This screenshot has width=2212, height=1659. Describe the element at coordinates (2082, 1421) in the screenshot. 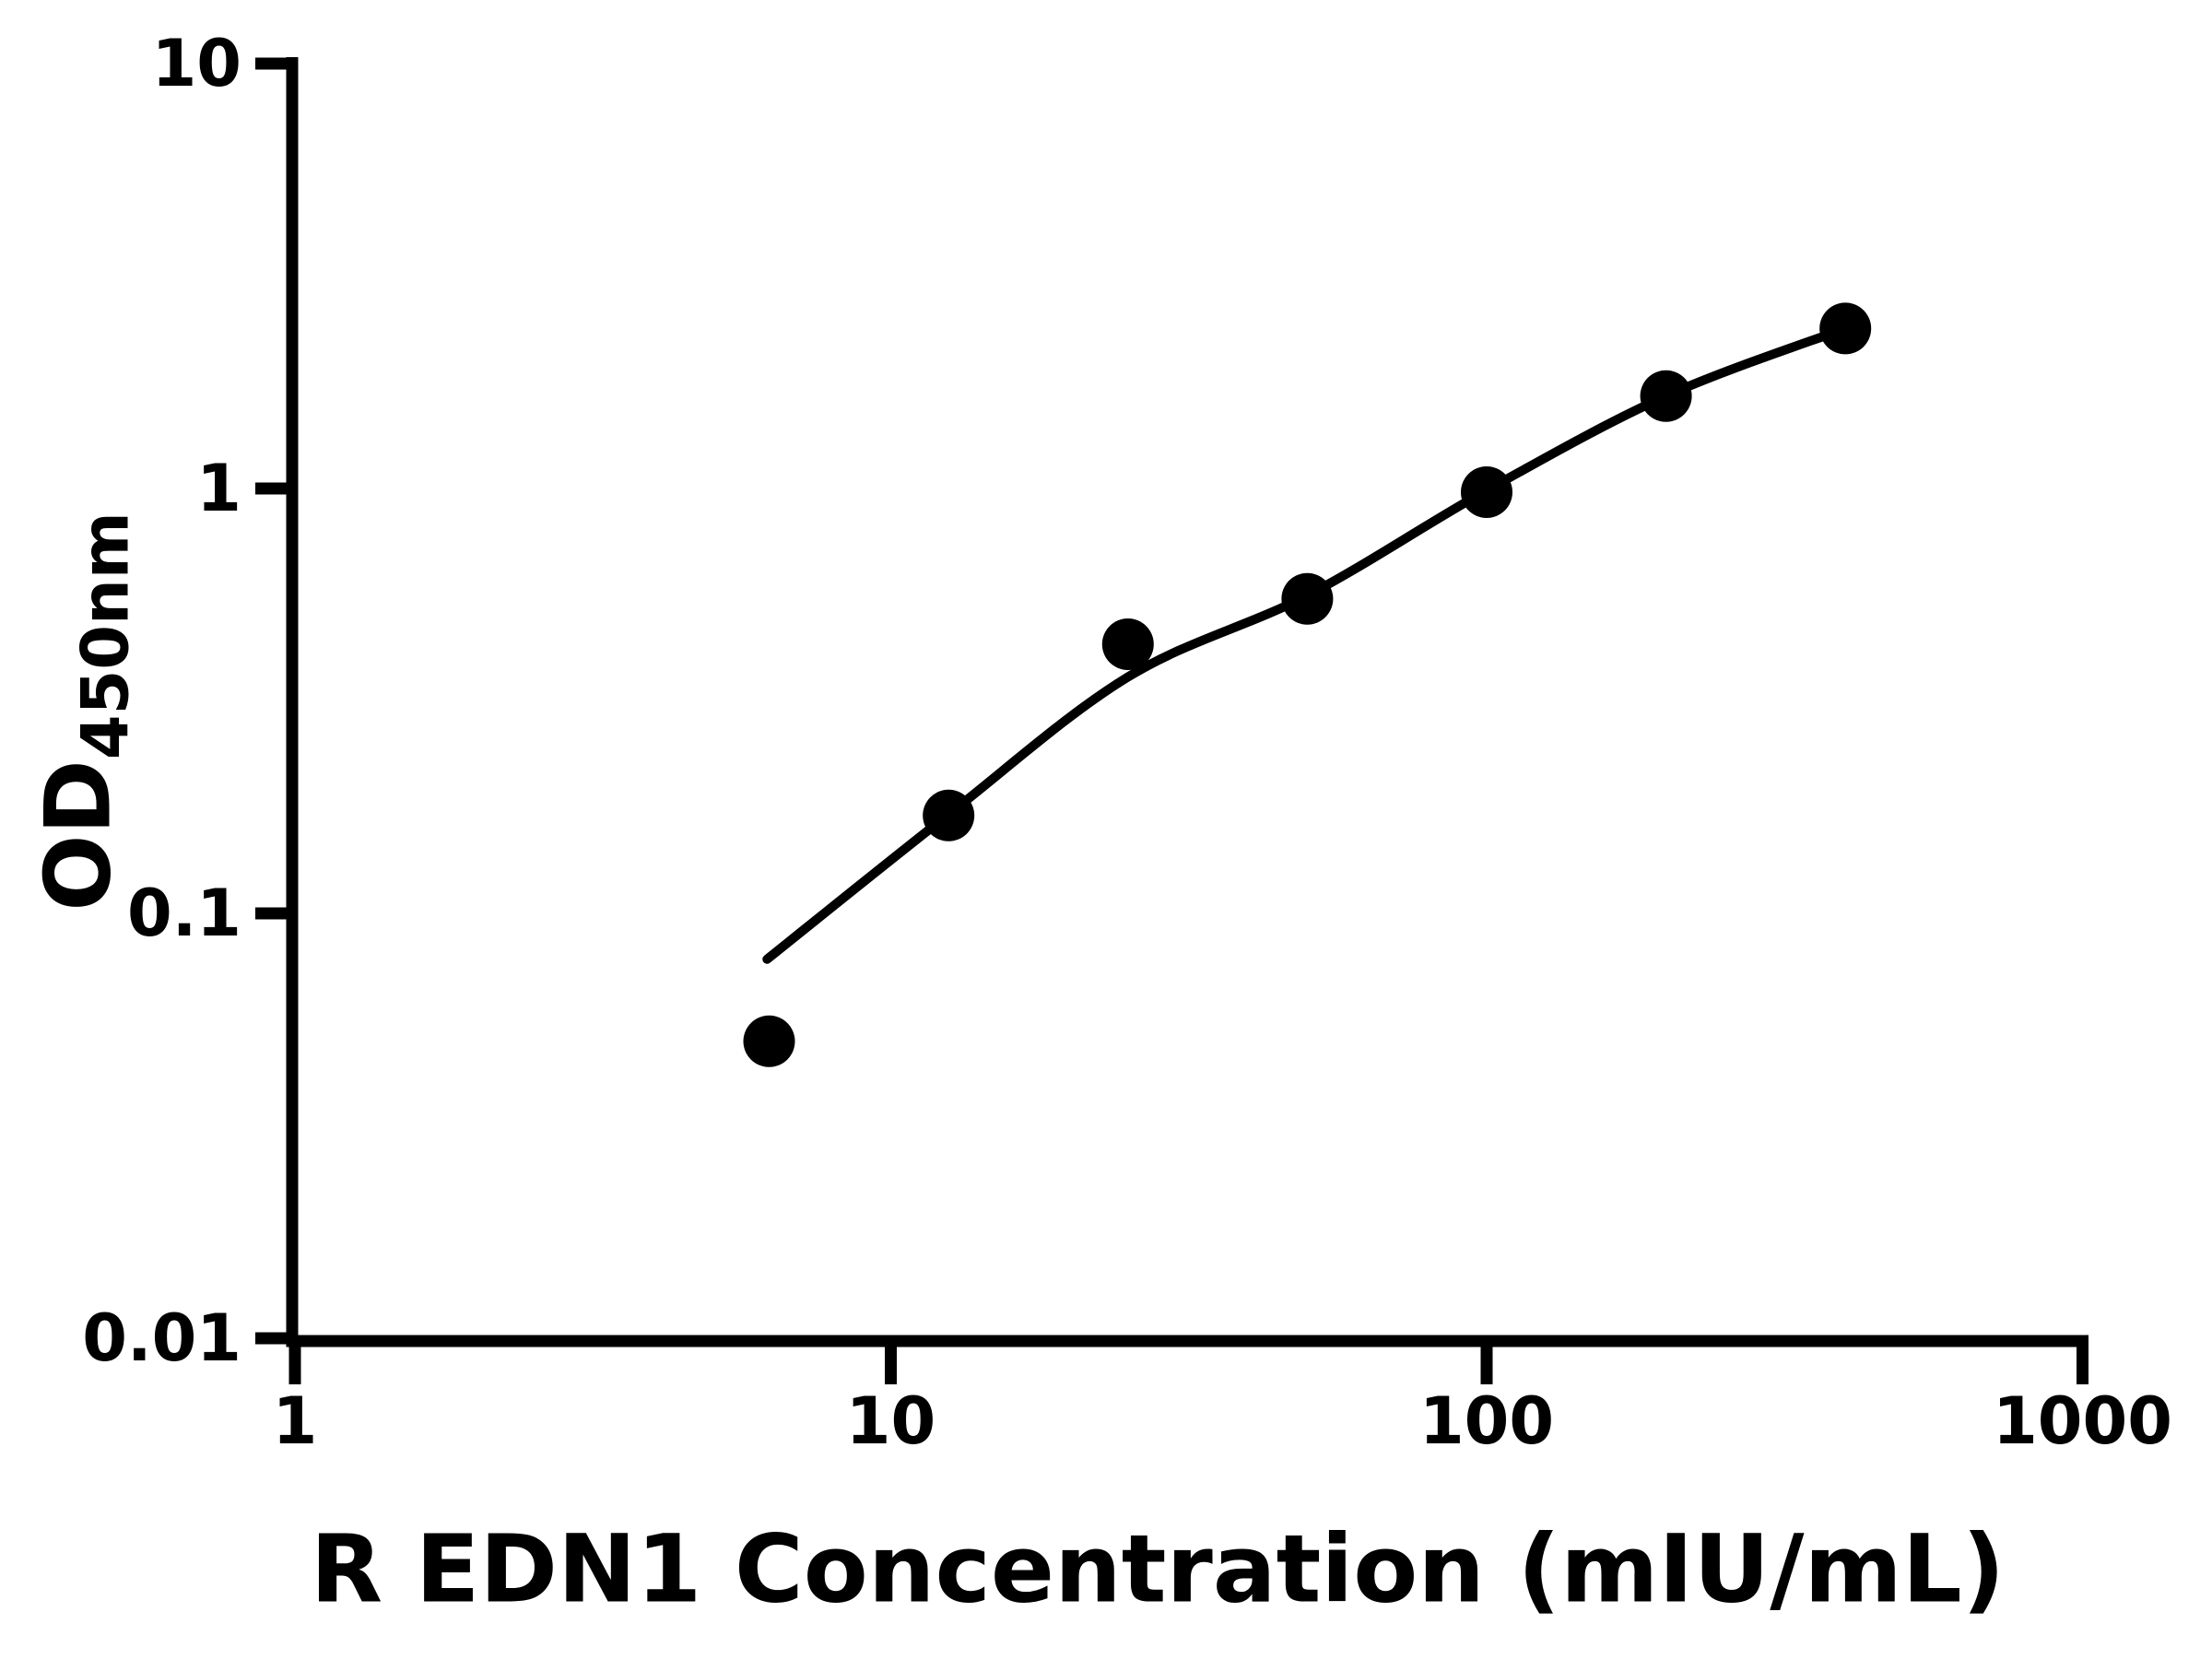

I see `x-tick-label: 1000` at that location.